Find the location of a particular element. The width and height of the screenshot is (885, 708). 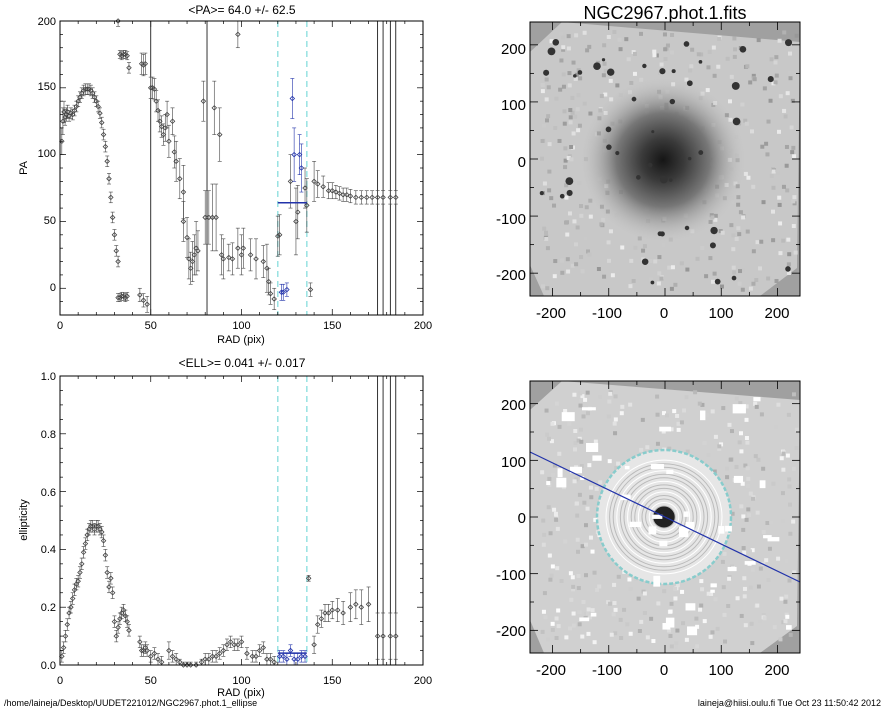

ell-solid-lines is located at coordinates (387, 520).